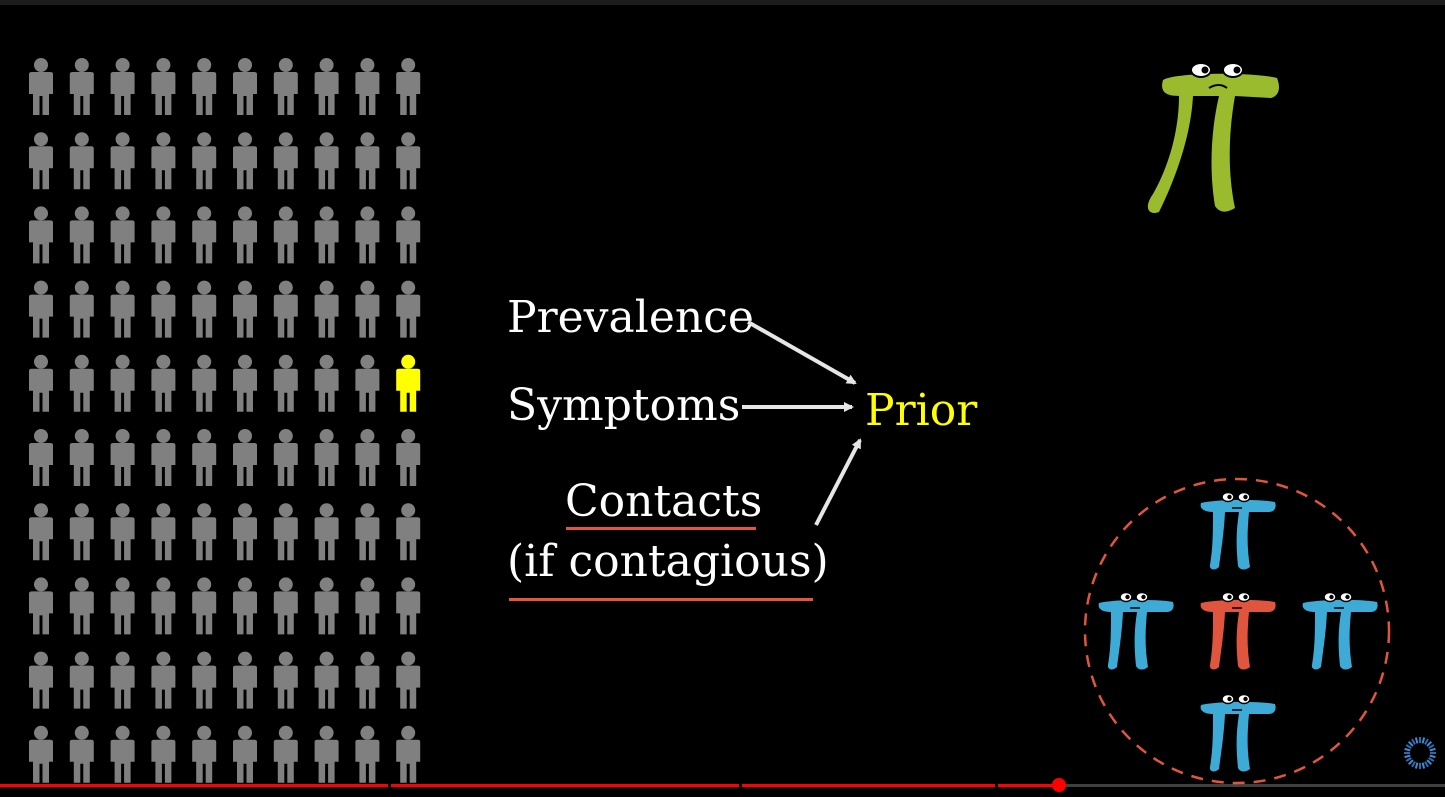 The image size is (1445, 797). I want to click on pi-creature-red-center, so click(1238, 630).